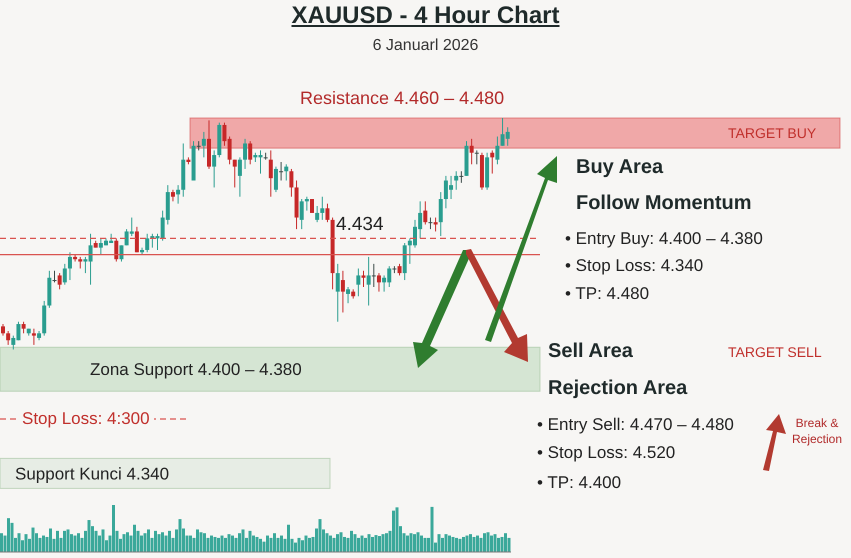  I want to click on text: • Stop Loss: 4.520, so click(606, 453).